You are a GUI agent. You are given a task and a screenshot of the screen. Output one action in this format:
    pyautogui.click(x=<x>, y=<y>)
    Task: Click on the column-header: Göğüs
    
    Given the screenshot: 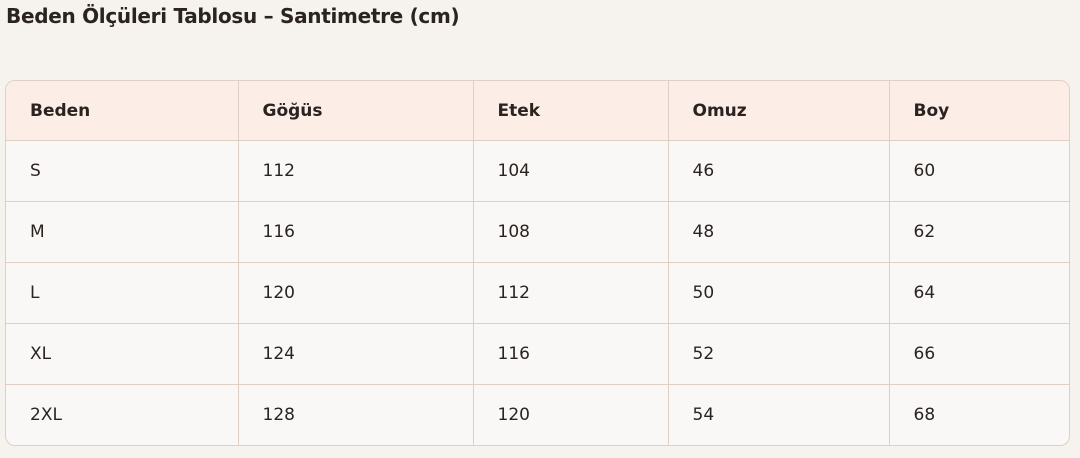 What is the action you would take?
    pyautogui.click(x=356, y=111)
    